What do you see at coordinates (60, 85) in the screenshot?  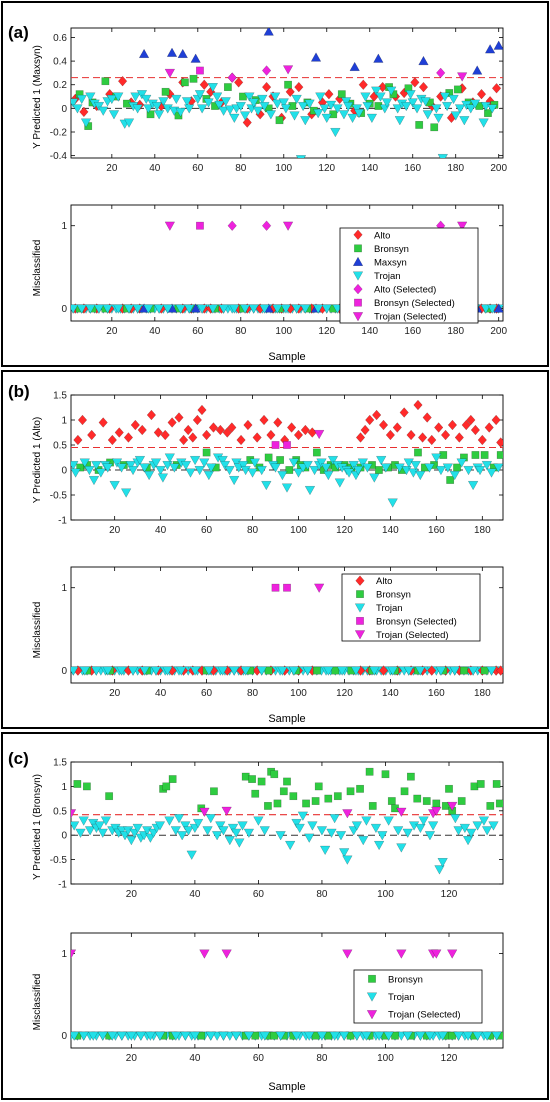 I see `y-tick-label: 0.2` at bounding box center [60, 85].